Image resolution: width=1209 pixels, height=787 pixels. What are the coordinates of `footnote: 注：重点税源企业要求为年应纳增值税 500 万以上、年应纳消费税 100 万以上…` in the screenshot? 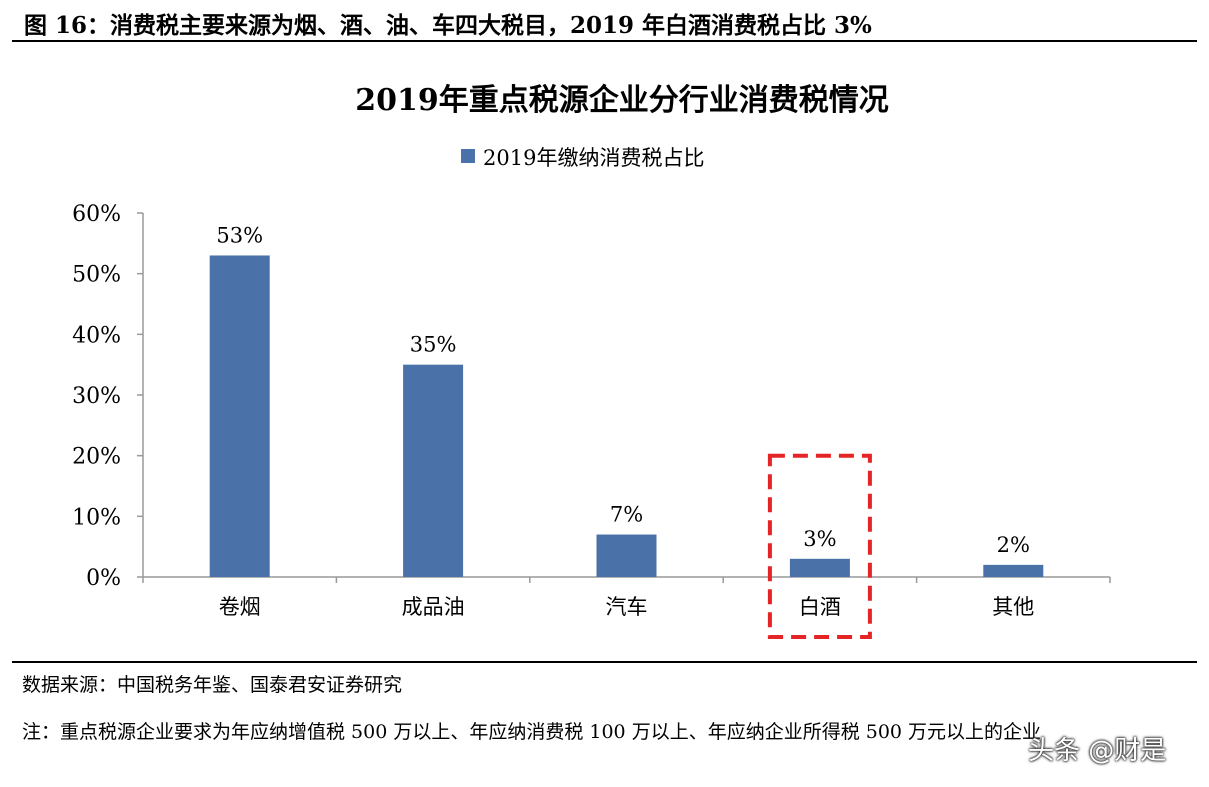 It's located at (532, 732).